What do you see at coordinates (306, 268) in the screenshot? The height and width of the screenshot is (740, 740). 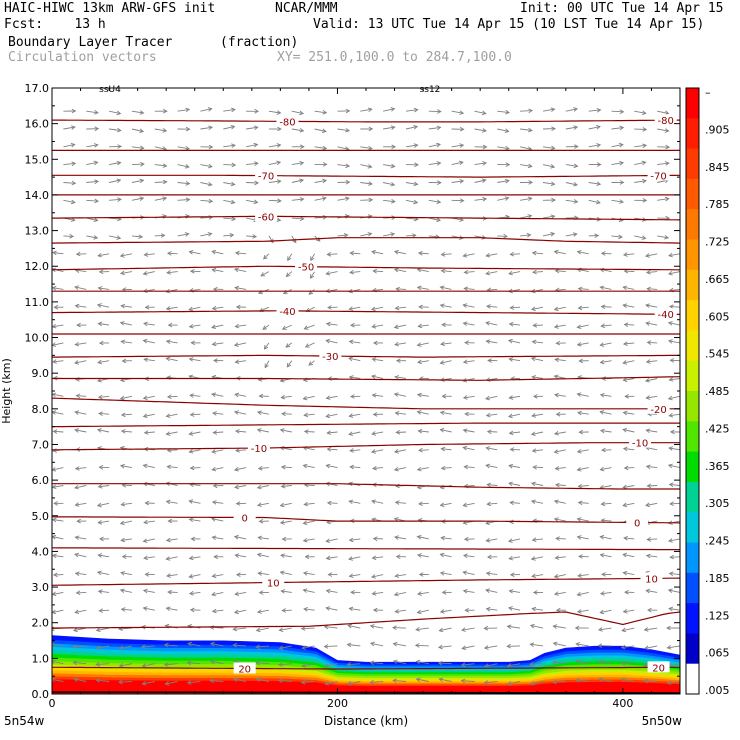 I see `contour-label: -50` at bounding box center [306, 268].